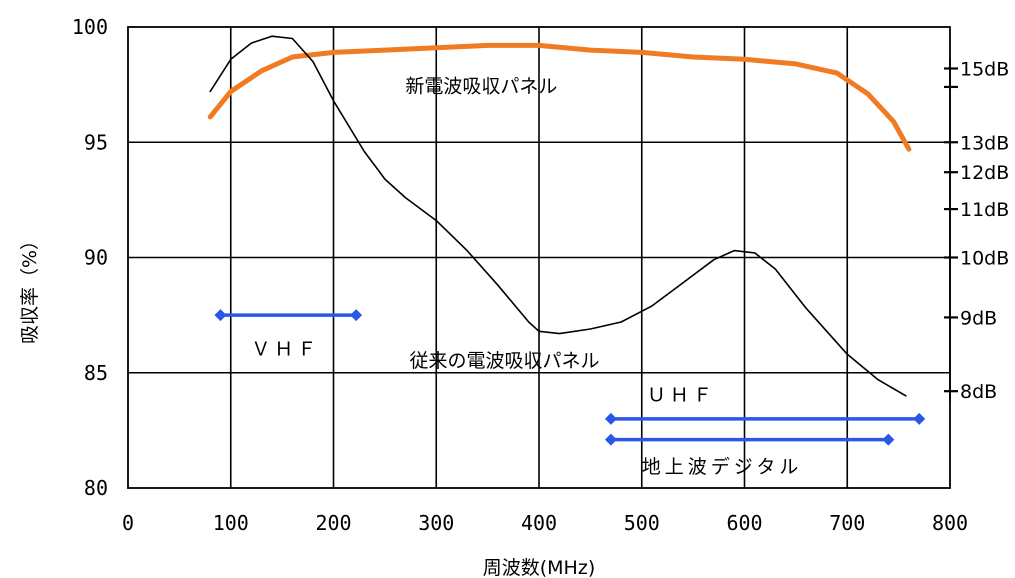  I want to click on right-db-axis: 15dB 13dB 12dB 11dB 10dB 9dB 8dB, so click(976, 230).